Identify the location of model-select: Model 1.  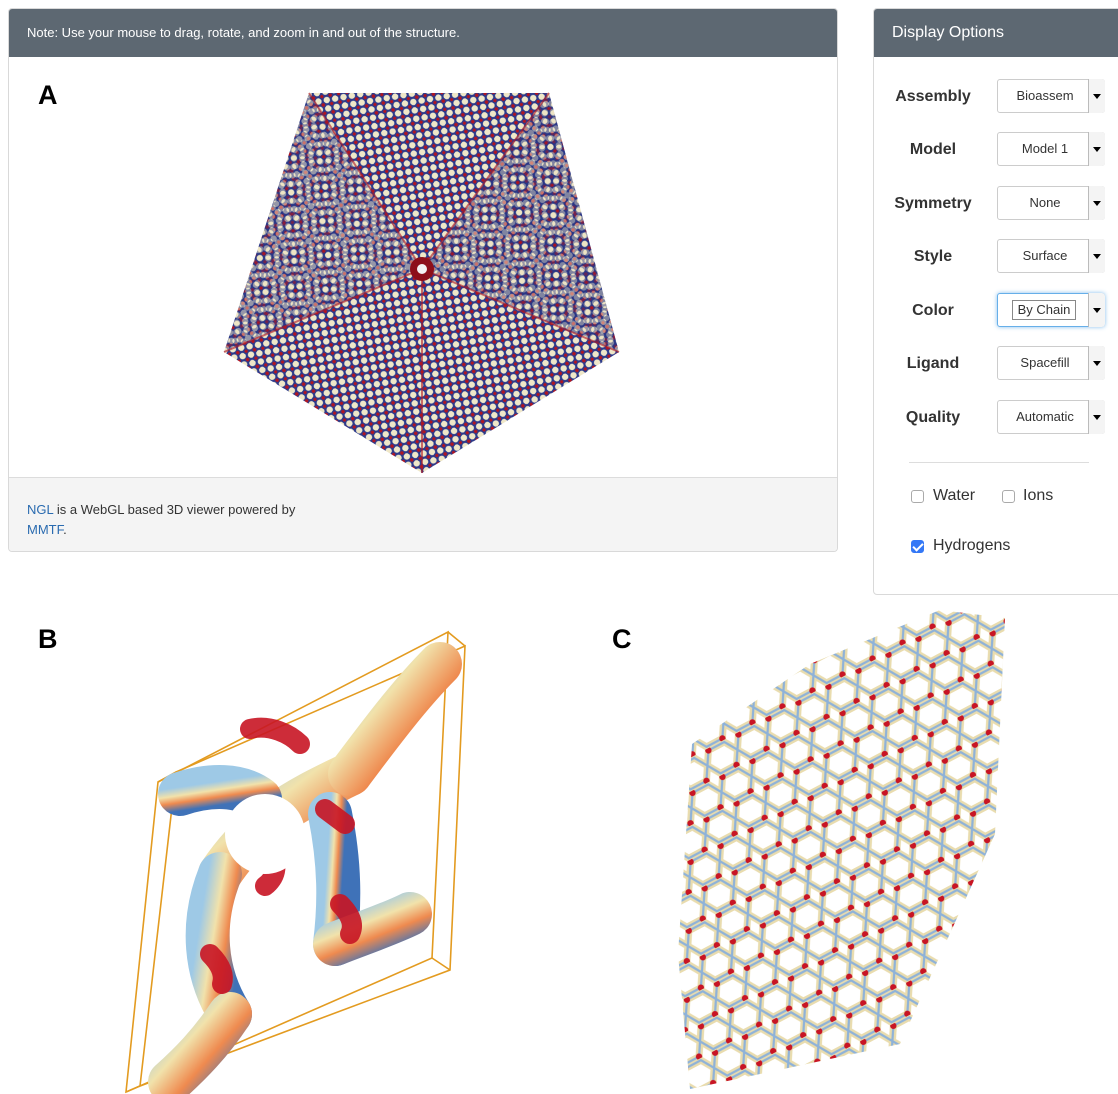
(1051, 149).